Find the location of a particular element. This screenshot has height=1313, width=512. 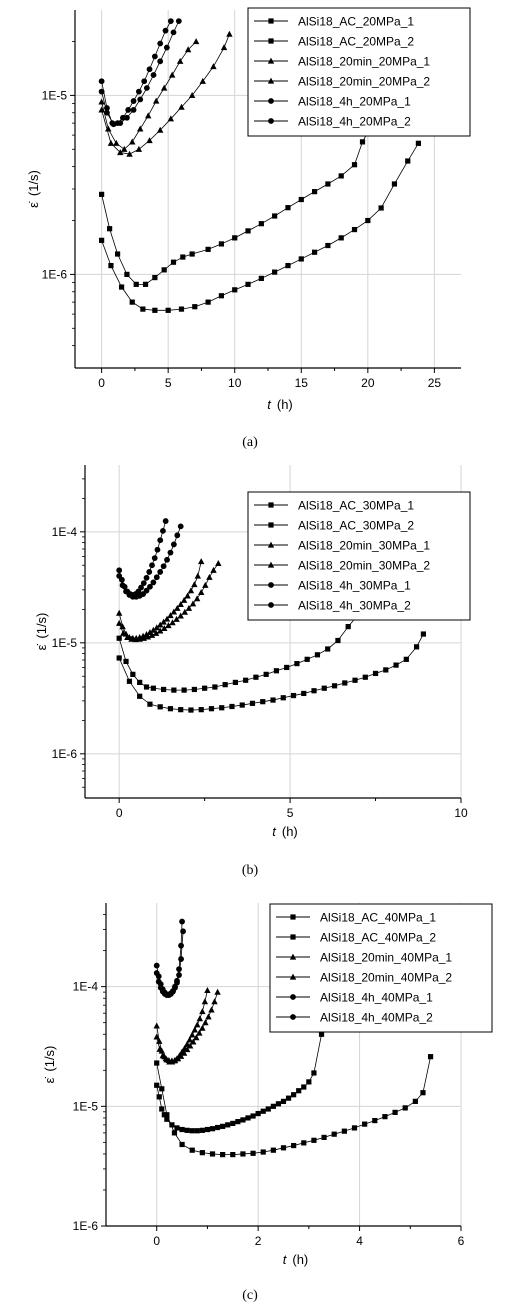

legend-label: AlSi18_20min_40MPa_2 is located at coordinates (386, 978).